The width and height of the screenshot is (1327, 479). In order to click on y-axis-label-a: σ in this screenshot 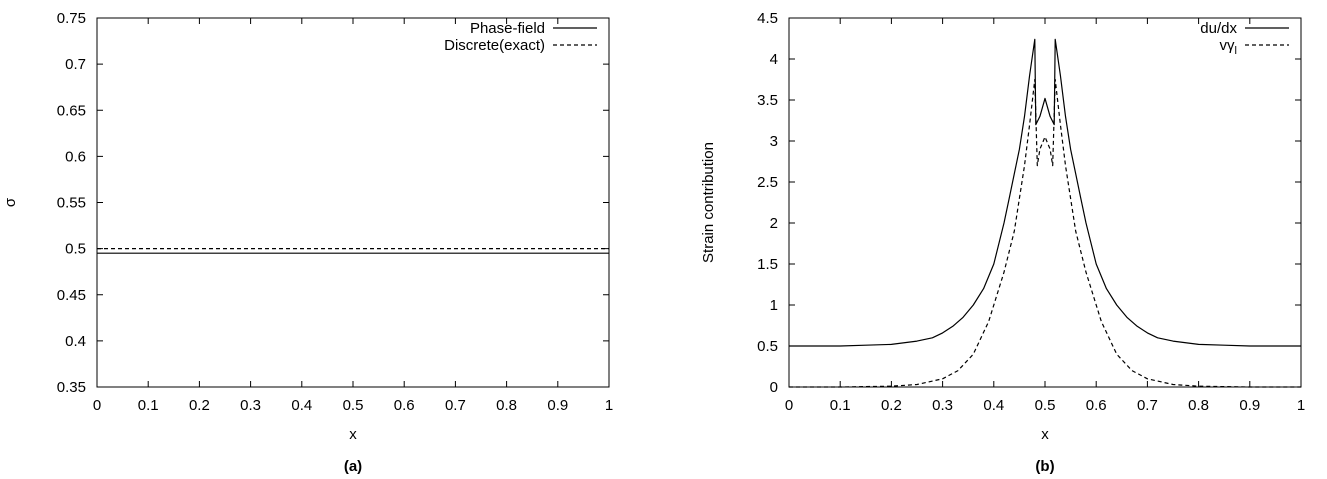, I will do `click(10, 202)`.